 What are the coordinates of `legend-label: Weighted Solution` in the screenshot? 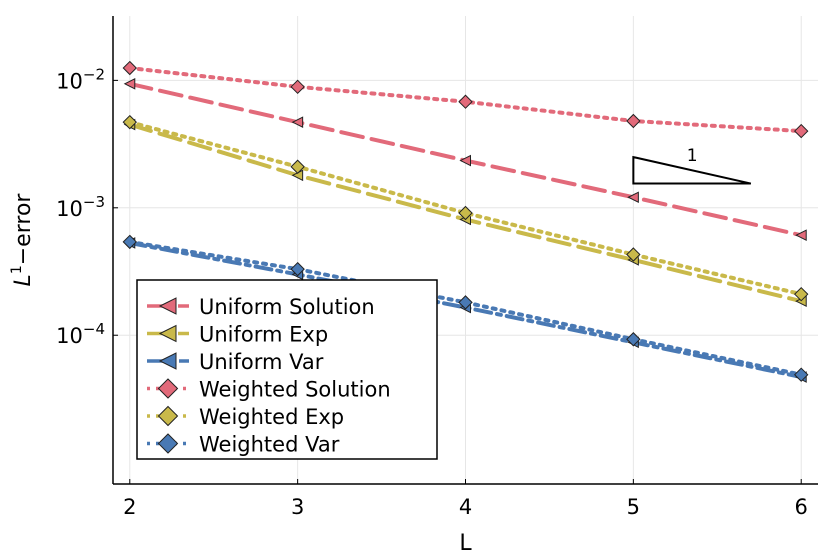 It's located at (295, 390).